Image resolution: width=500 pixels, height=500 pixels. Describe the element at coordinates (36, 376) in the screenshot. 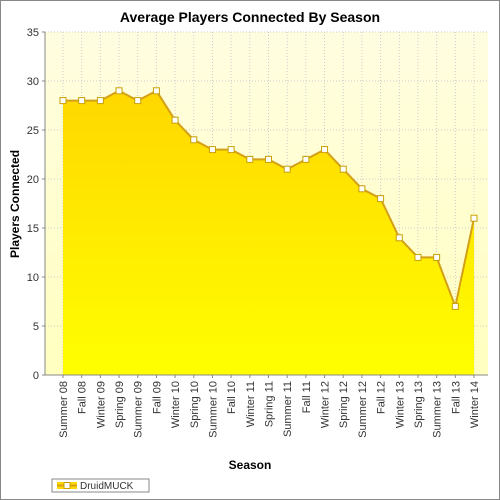

I see `y-tick-label: 0` at that location.